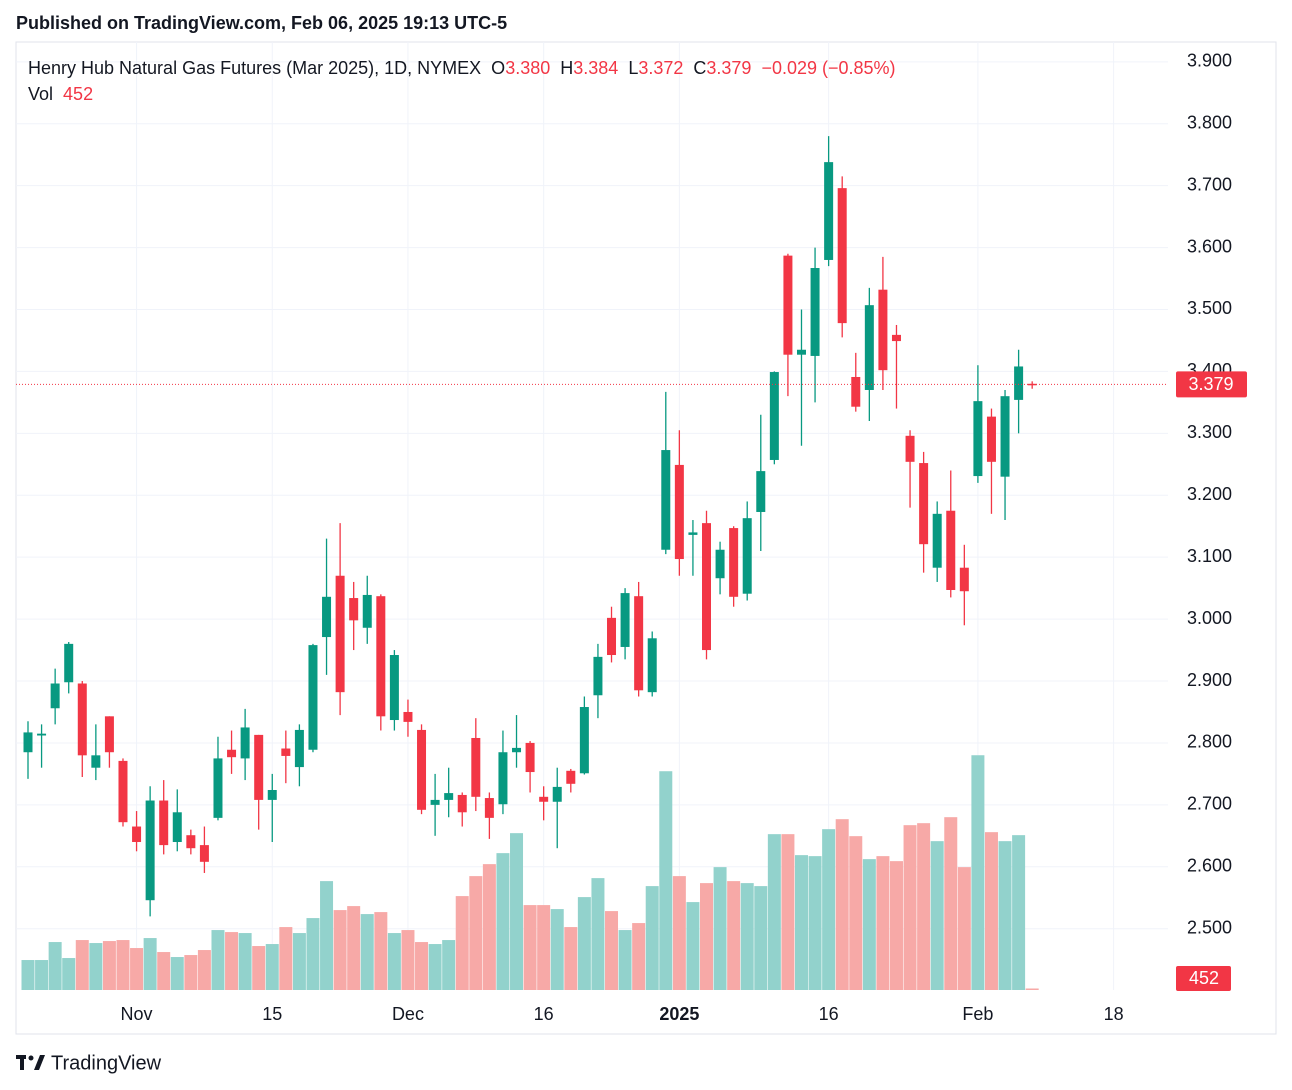  What do you see at coordinates (528, 68) in the screenshot?
I see `o-value: 3.380` at bounding box center [528, 68].